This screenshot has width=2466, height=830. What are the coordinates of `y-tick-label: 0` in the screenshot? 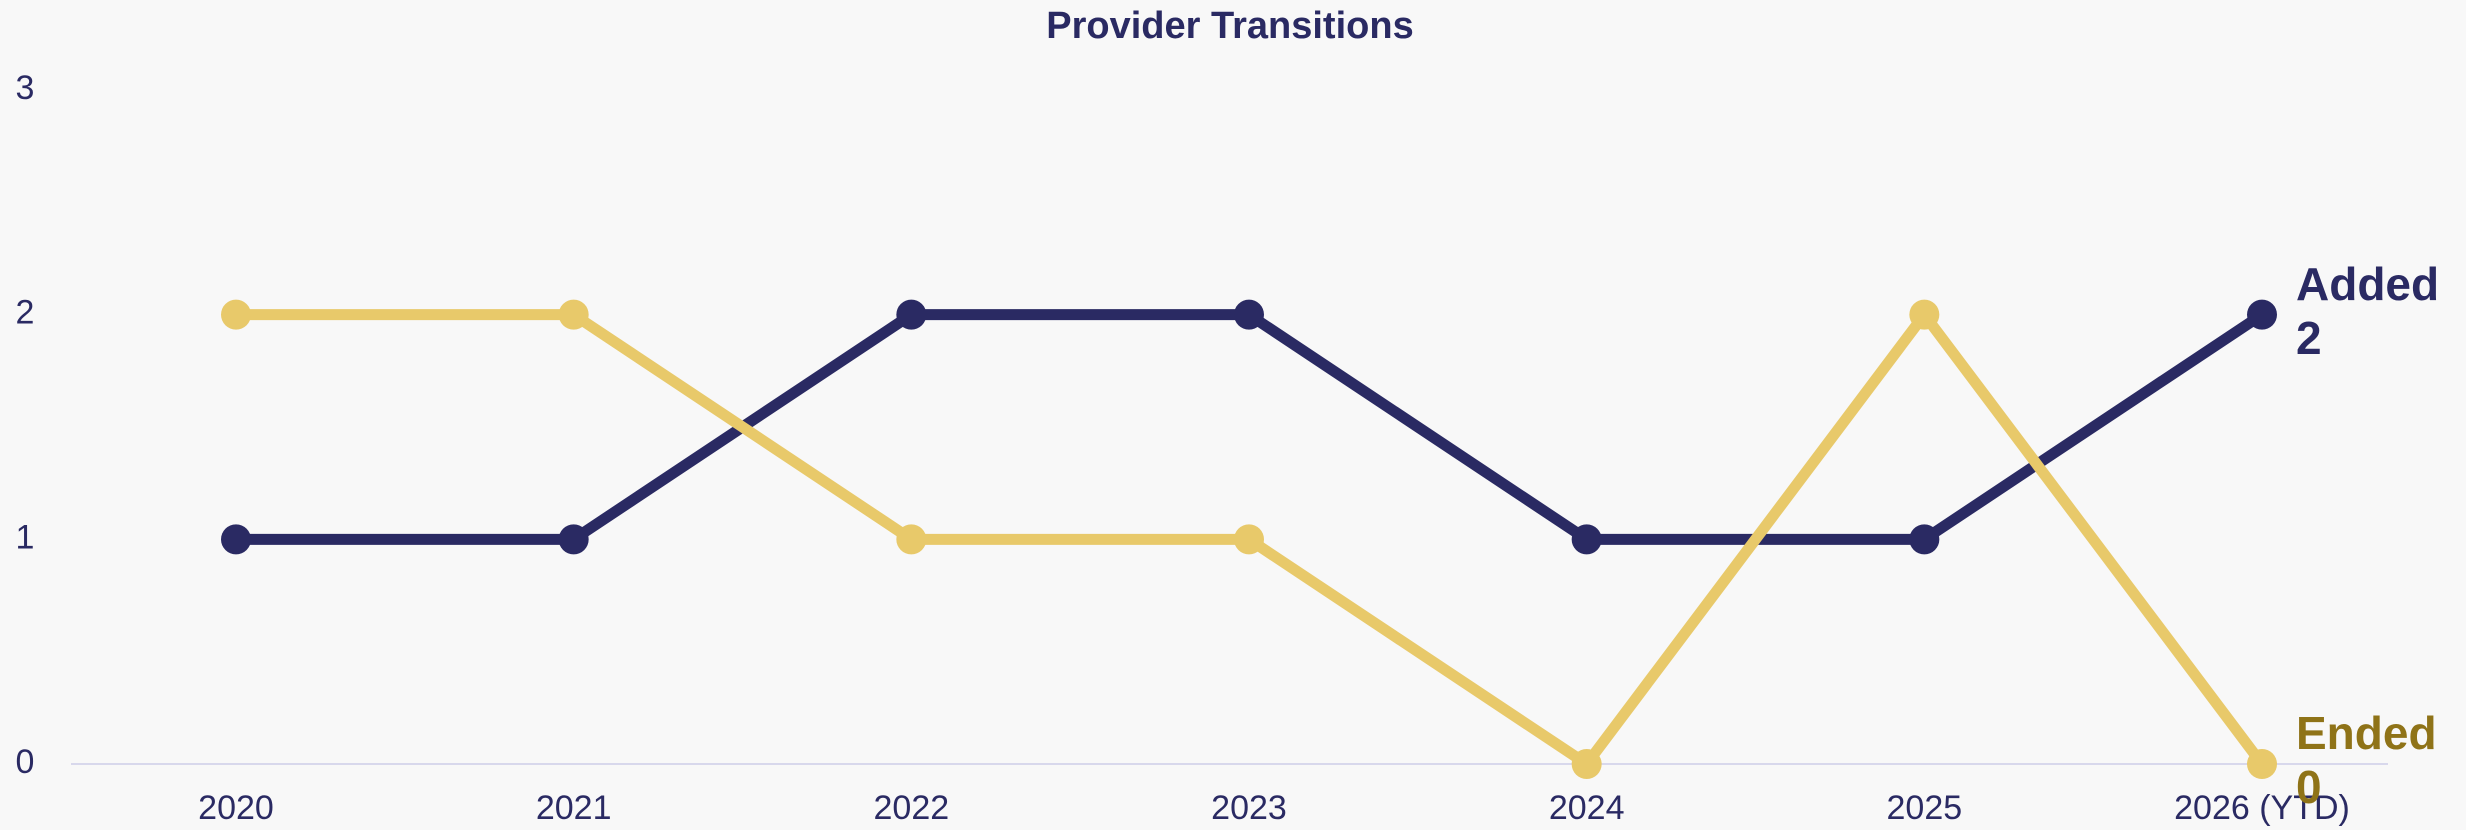 It's located at (25, 762).